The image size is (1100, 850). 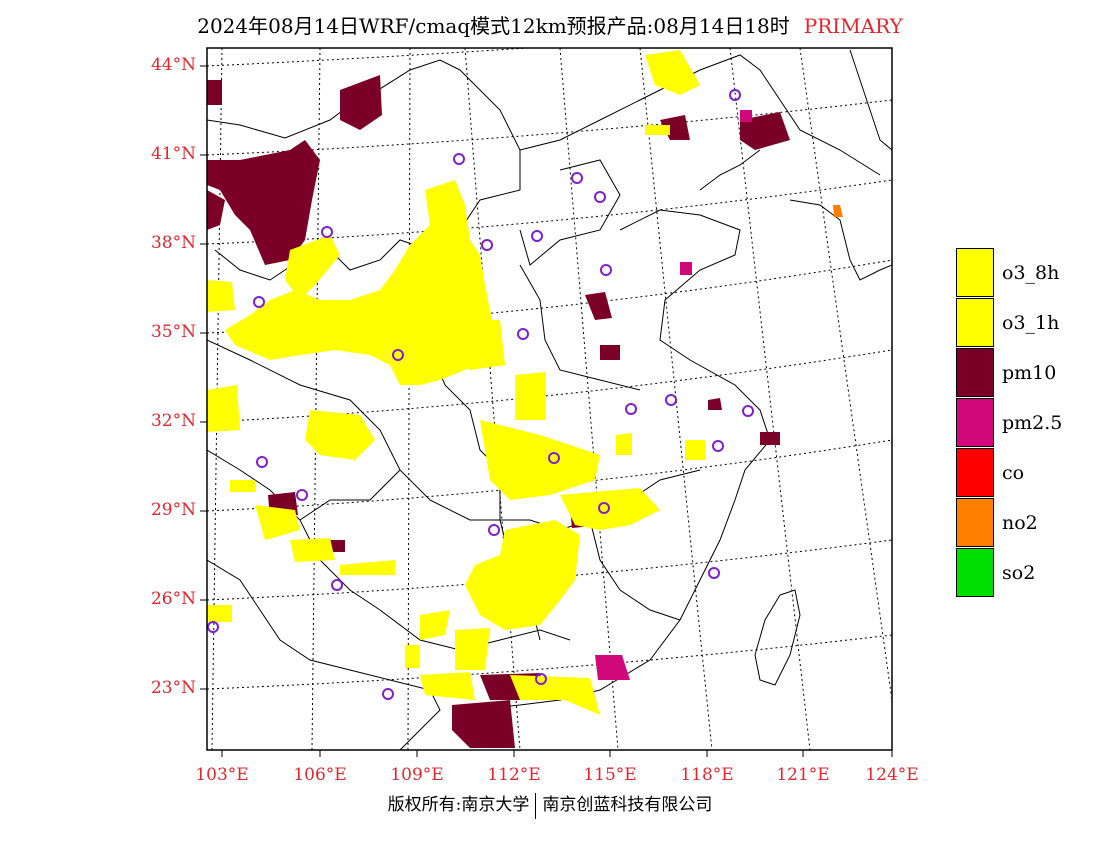 What do you see at coordinates (320, 775) in the screenshot?
I see `lon-label-106e: 106°E` at bounding box center [320, 775].